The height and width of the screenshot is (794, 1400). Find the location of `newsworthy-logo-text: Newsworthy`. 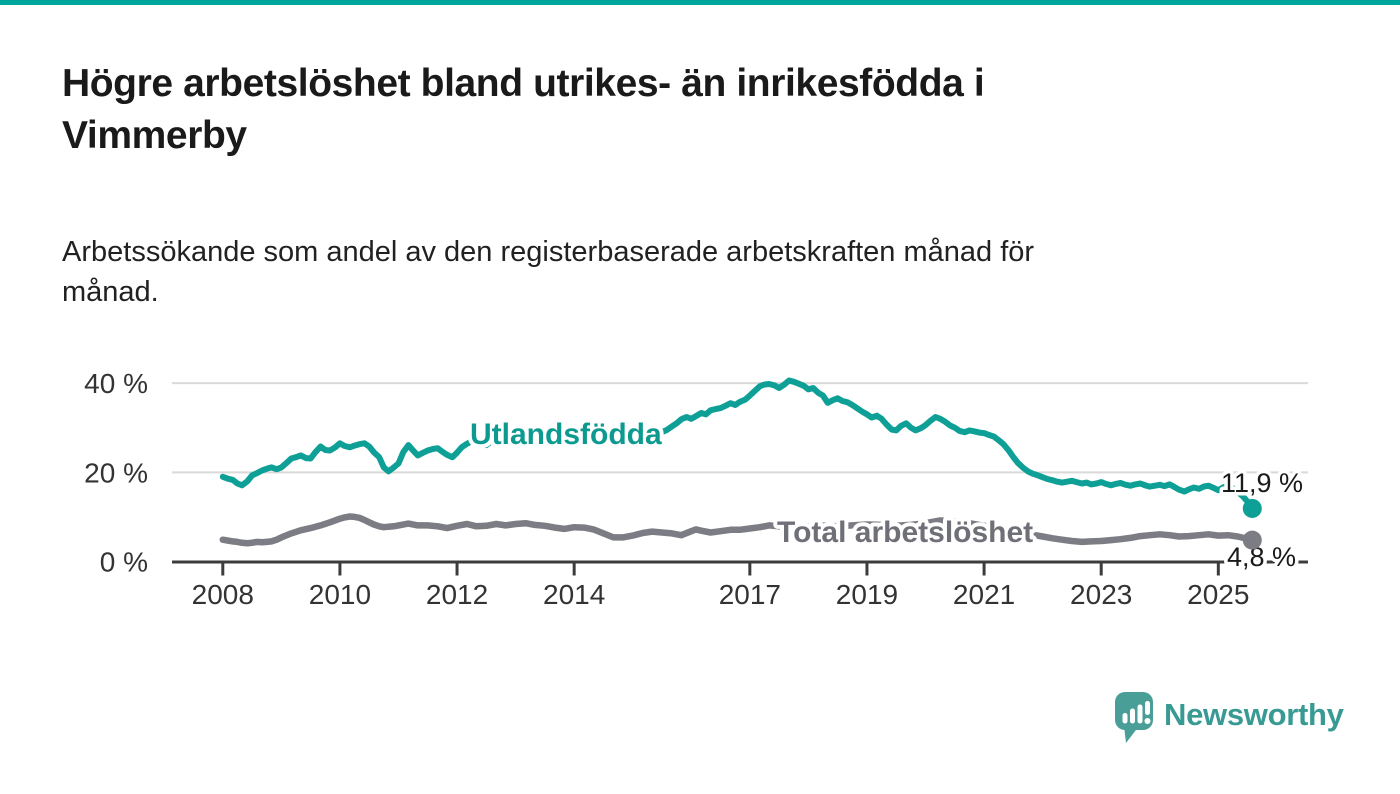

newsworthy-logo-text: Newsworthy is located at coordinates (1254, 714).